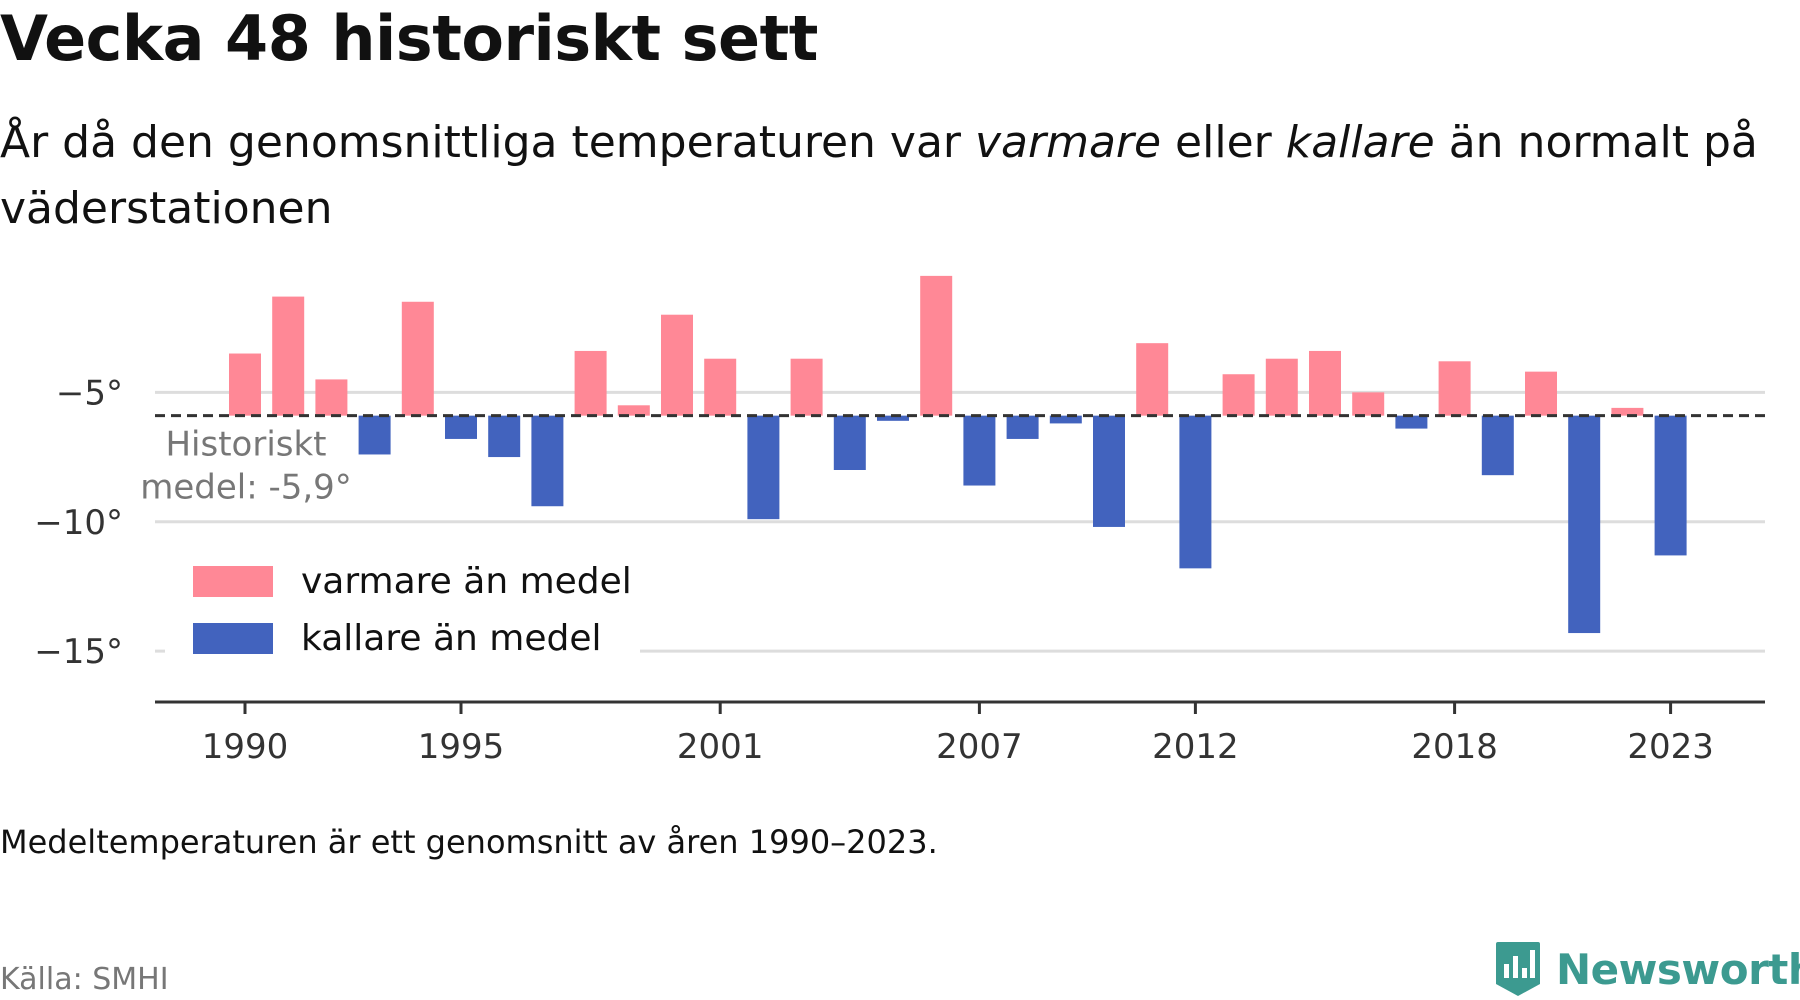 The width and height of the screenshot is (1800, 1000). What do you see at coordinates (1368, 404) in the screenshot?
I see `bar-2016` at bounding box center [1368, 404].